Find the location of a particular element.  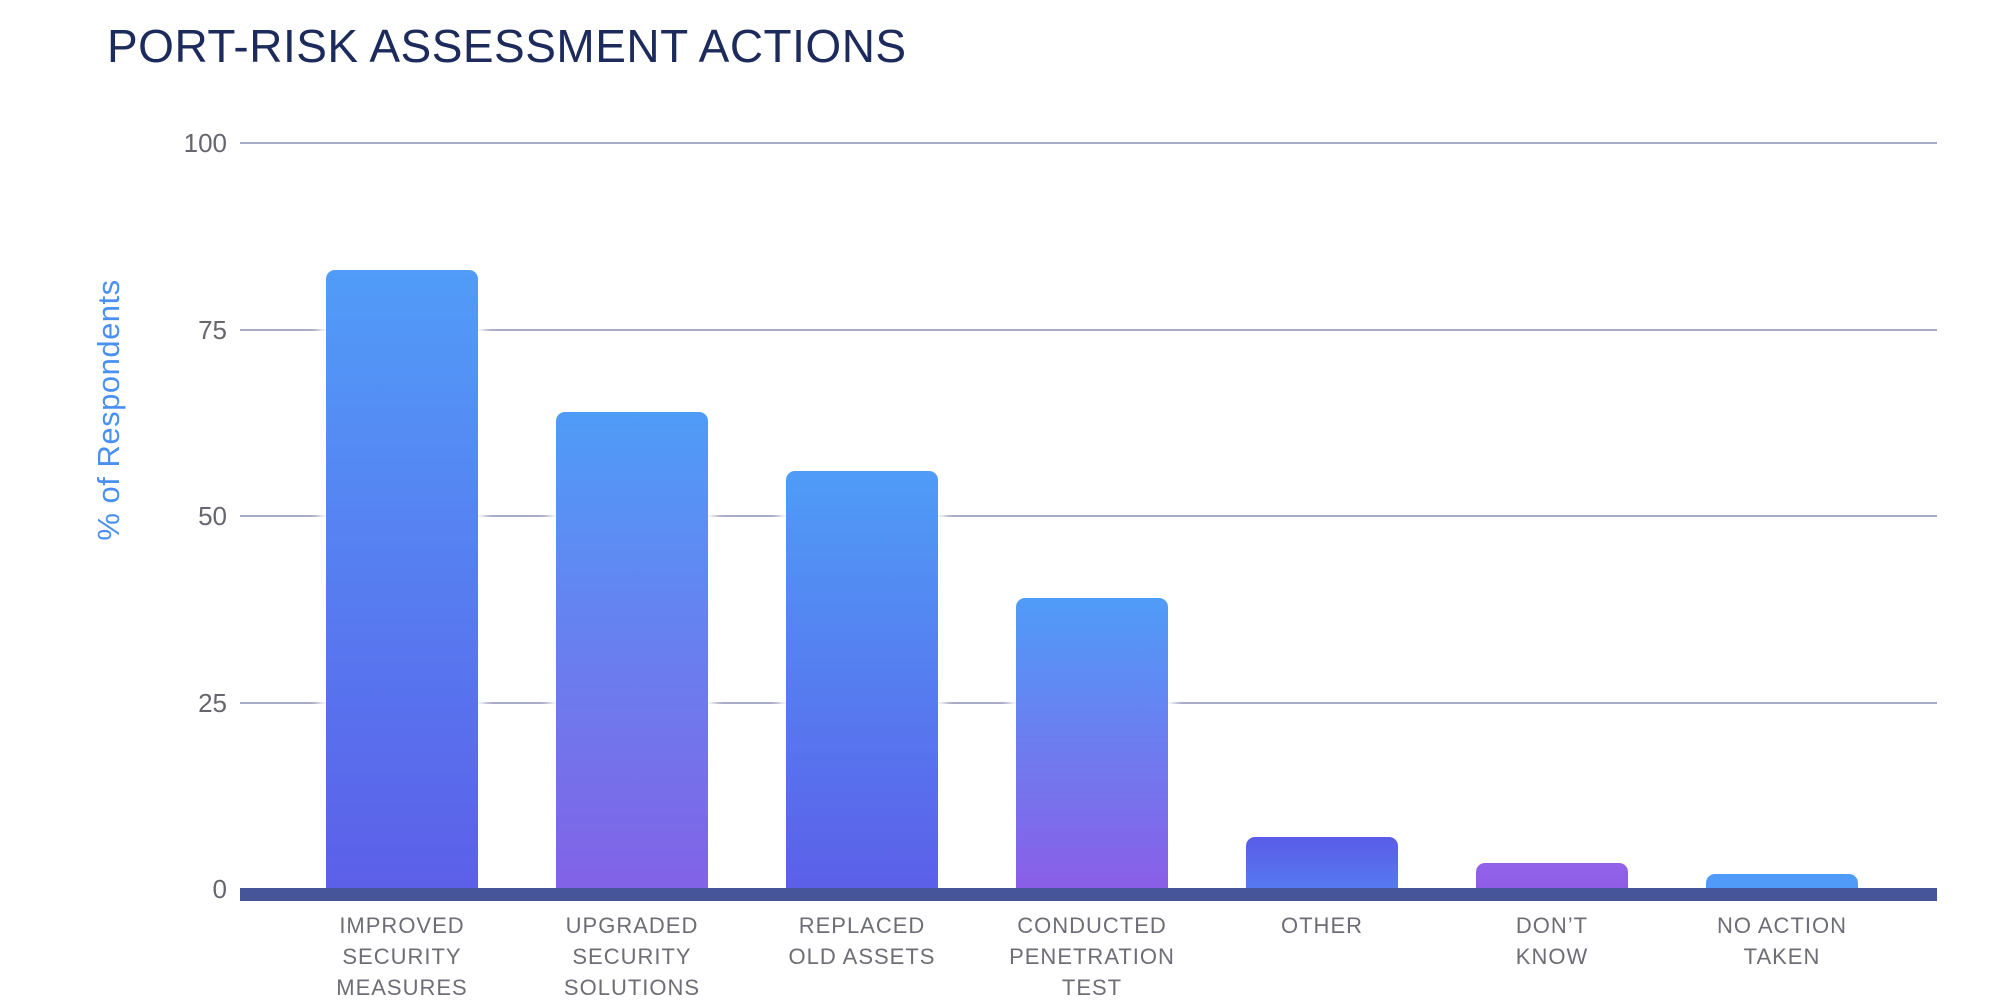

x-label-line: MEASURES is located at coordinates (402, 987).